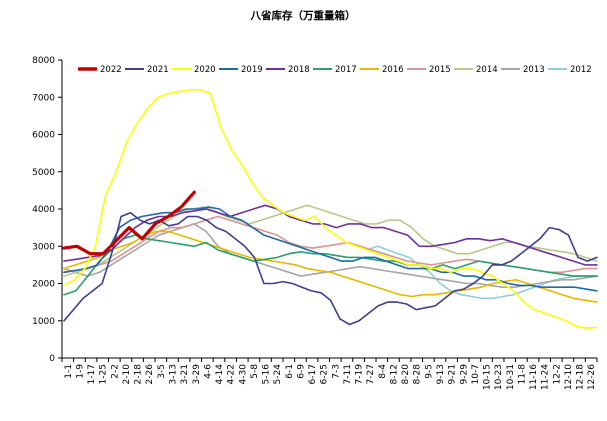  Describe the element at coordinates (464, 374) in the screenshot. I see `x-tick-label: 9-29` at that location.